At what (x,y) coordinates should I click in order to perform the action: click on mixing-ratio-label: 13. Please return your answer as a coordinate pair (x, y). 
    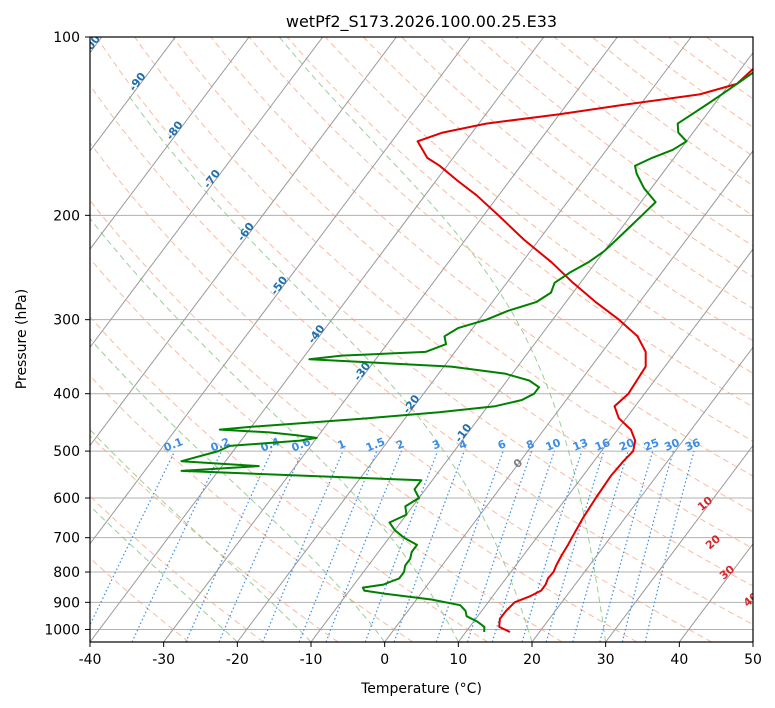
    Looking at the image, I should click on (580, 445).